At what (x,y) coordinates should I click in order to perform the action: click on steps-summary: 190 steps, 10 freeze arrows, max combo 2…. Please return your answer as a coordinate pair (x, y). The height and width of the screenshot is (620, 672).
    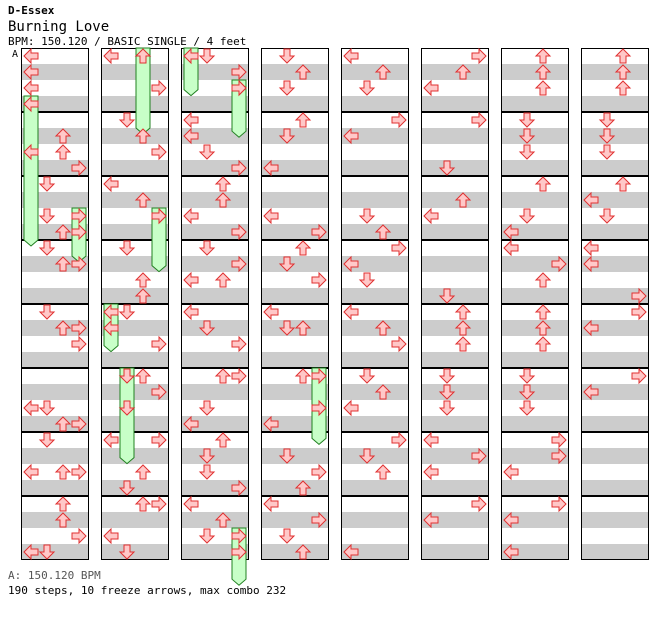
    Looking at the image, I should click on (147, 590).